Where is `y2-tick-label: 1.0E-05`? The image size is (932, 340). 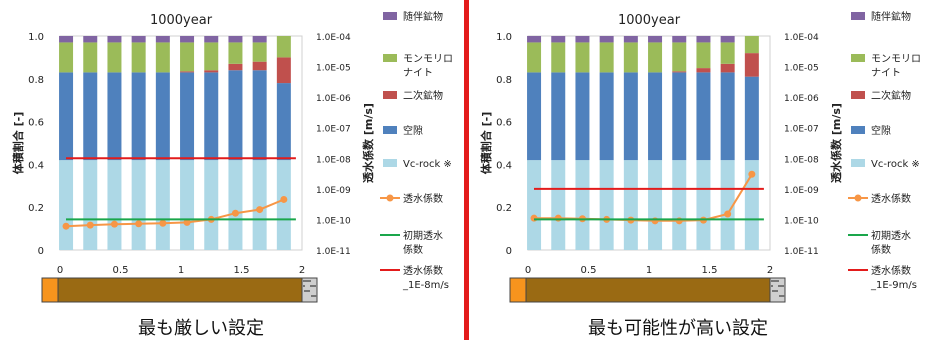 y2-tick-label: 1.0E-05 is located at coordinates (801, 69).